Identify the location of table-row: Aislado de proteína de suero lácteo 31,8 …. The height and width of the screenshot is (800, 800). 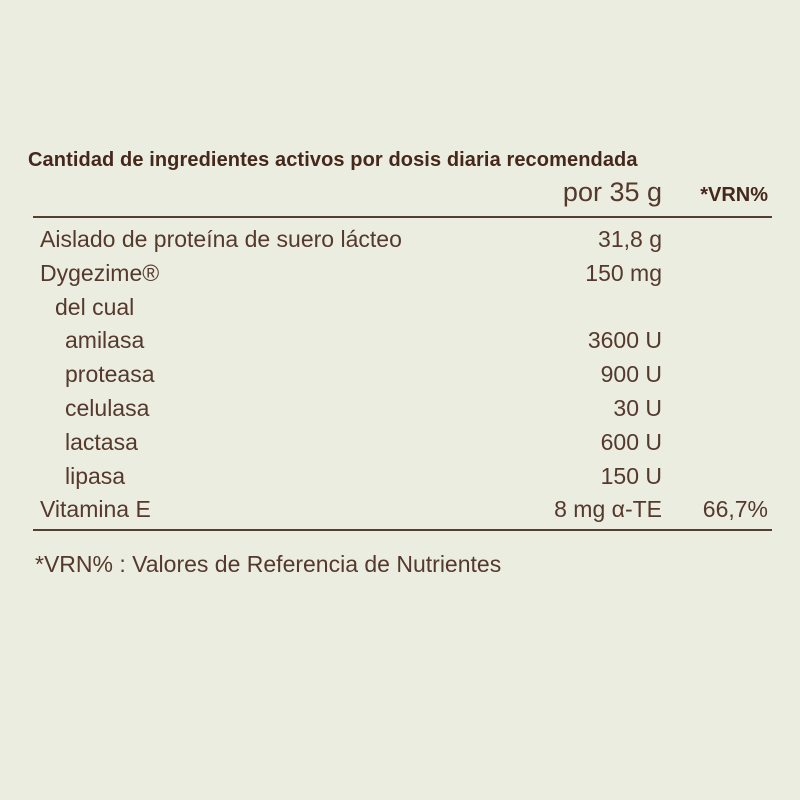
(400, 240).